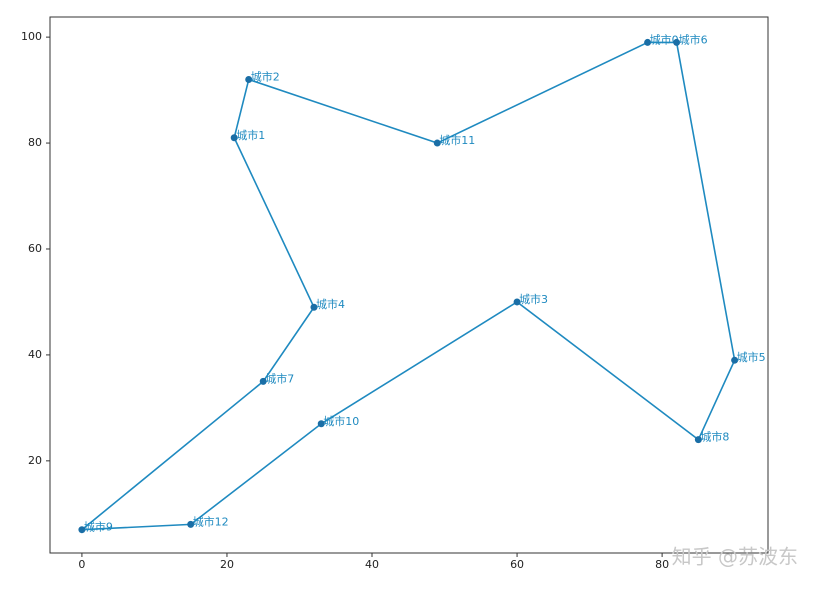 This screenshot has height=592, width=819. I want to click on point-label: 城市10, so click(341, 421).